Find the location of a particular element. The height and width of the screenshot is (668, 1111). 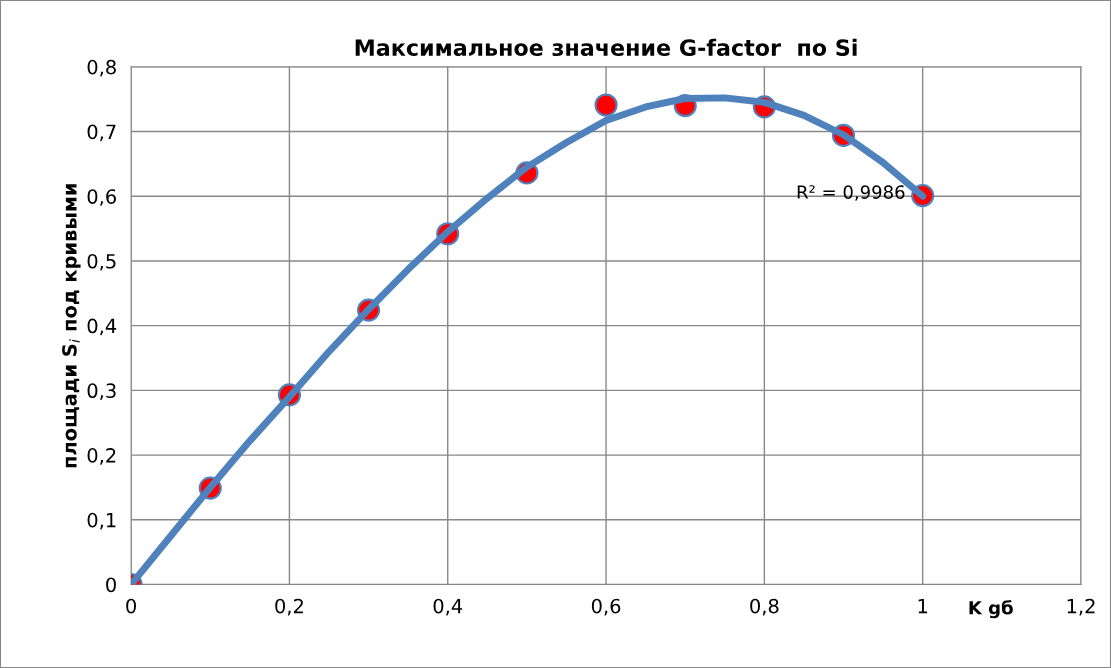

x-tick-label: 0,2 is located at coordinates (289, 607).